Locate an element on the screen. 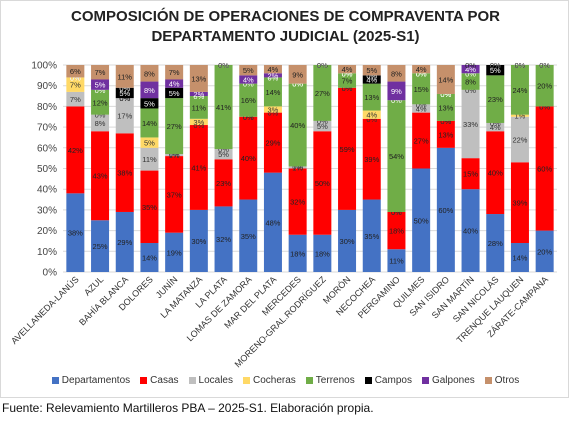  data-label: 9% is located at coordinates (396, 91).